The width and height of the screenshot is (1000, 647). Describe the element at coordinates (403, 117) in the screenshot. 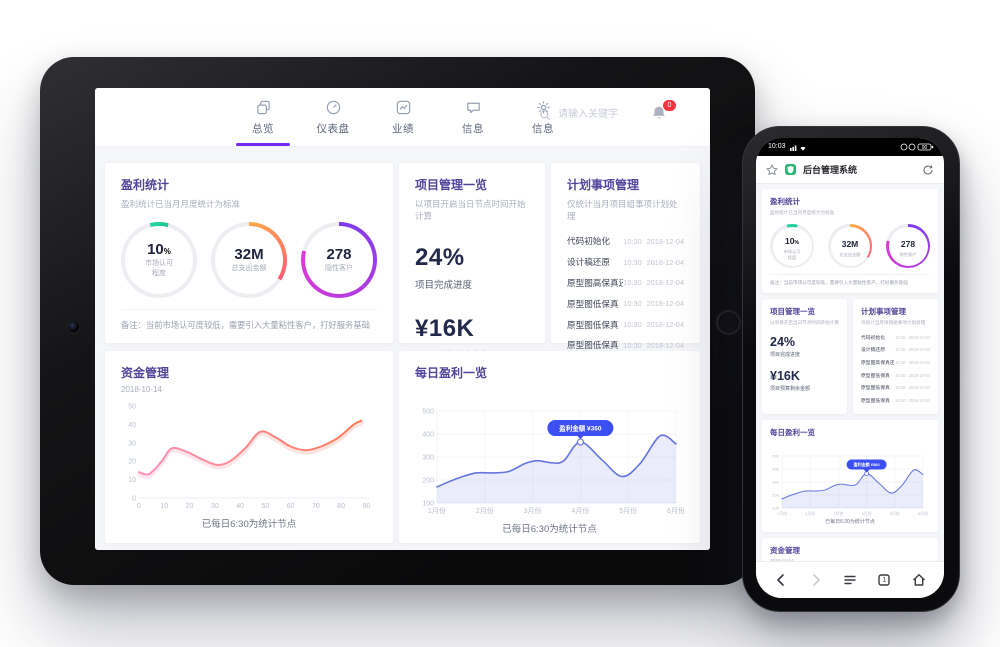

I see `nav-item-2-performance: 业绩` at that location.